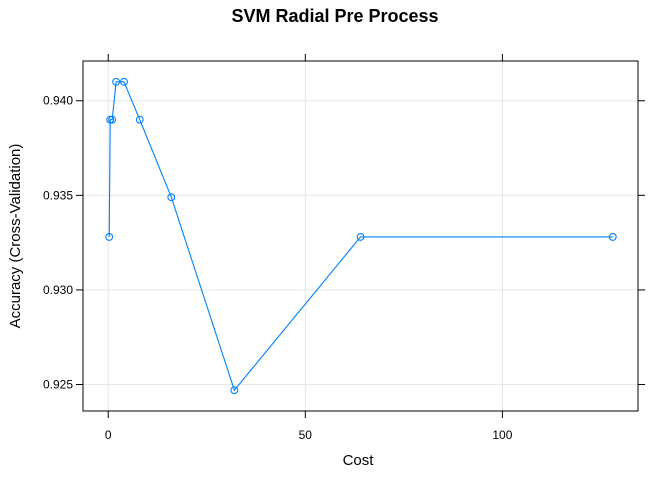 Image resolution: width=672 pixels, height=480 pixels. Describe the element at coordinates (306, 435) in the screenshot. I see `x-tick-label: 50` at that location.